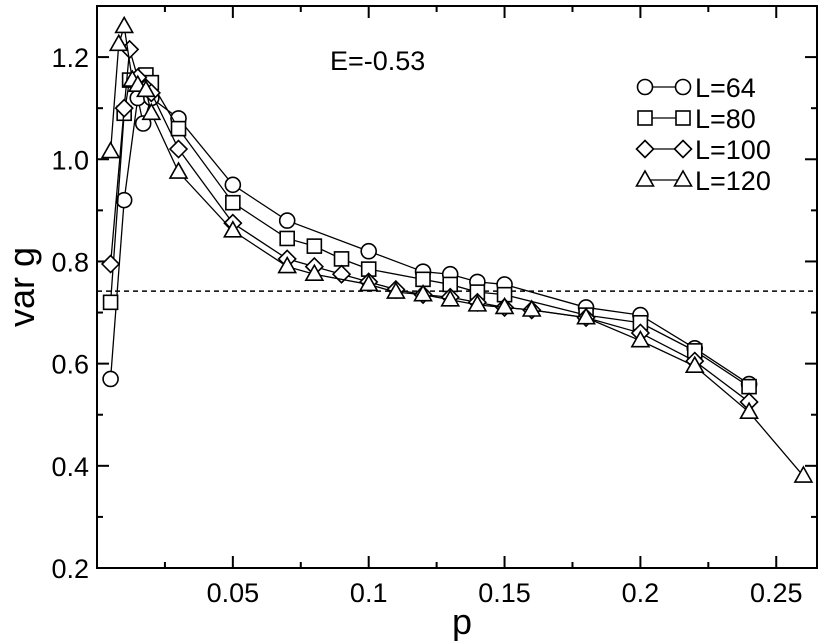 The height and width of the screenshot is (641, 830). What do you see at coordinates (733, 150) in the screenshot?
I see `legend-label: L=100` at bounding box center [733, 150].